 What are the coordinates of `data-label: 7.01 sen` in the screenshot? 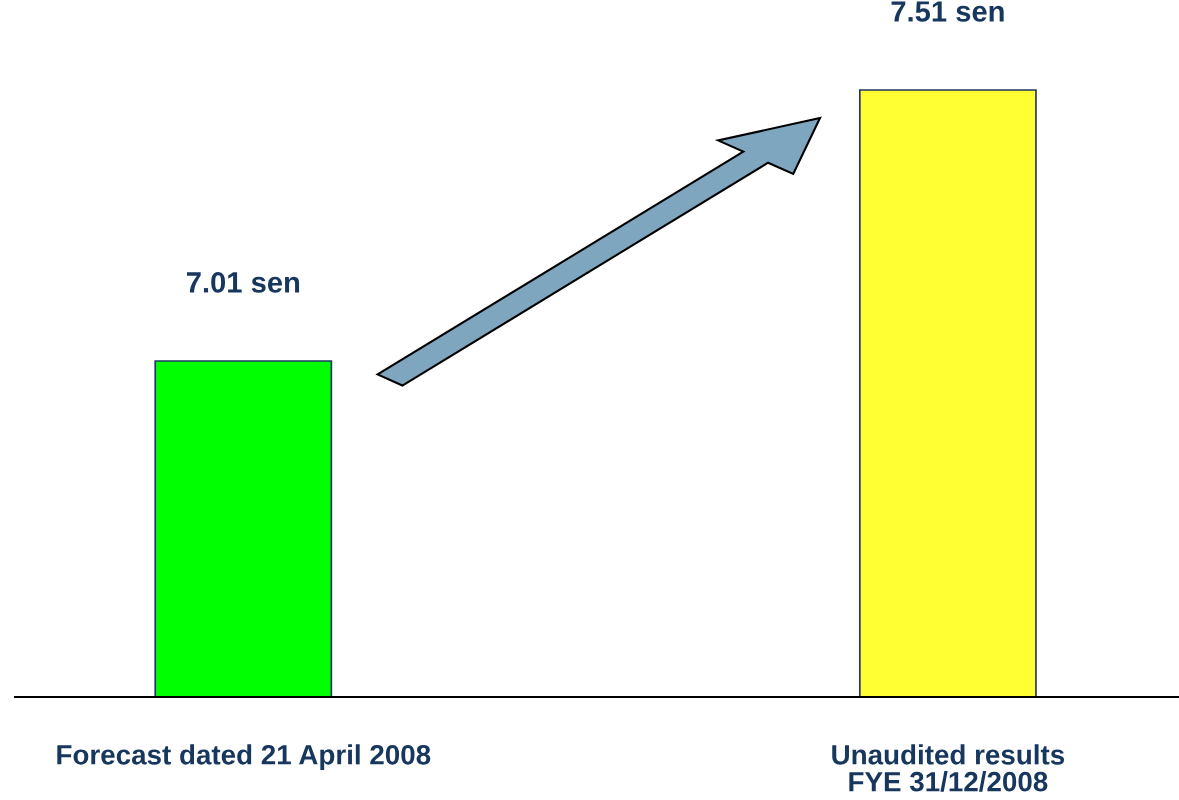 It's located at (243, 282).